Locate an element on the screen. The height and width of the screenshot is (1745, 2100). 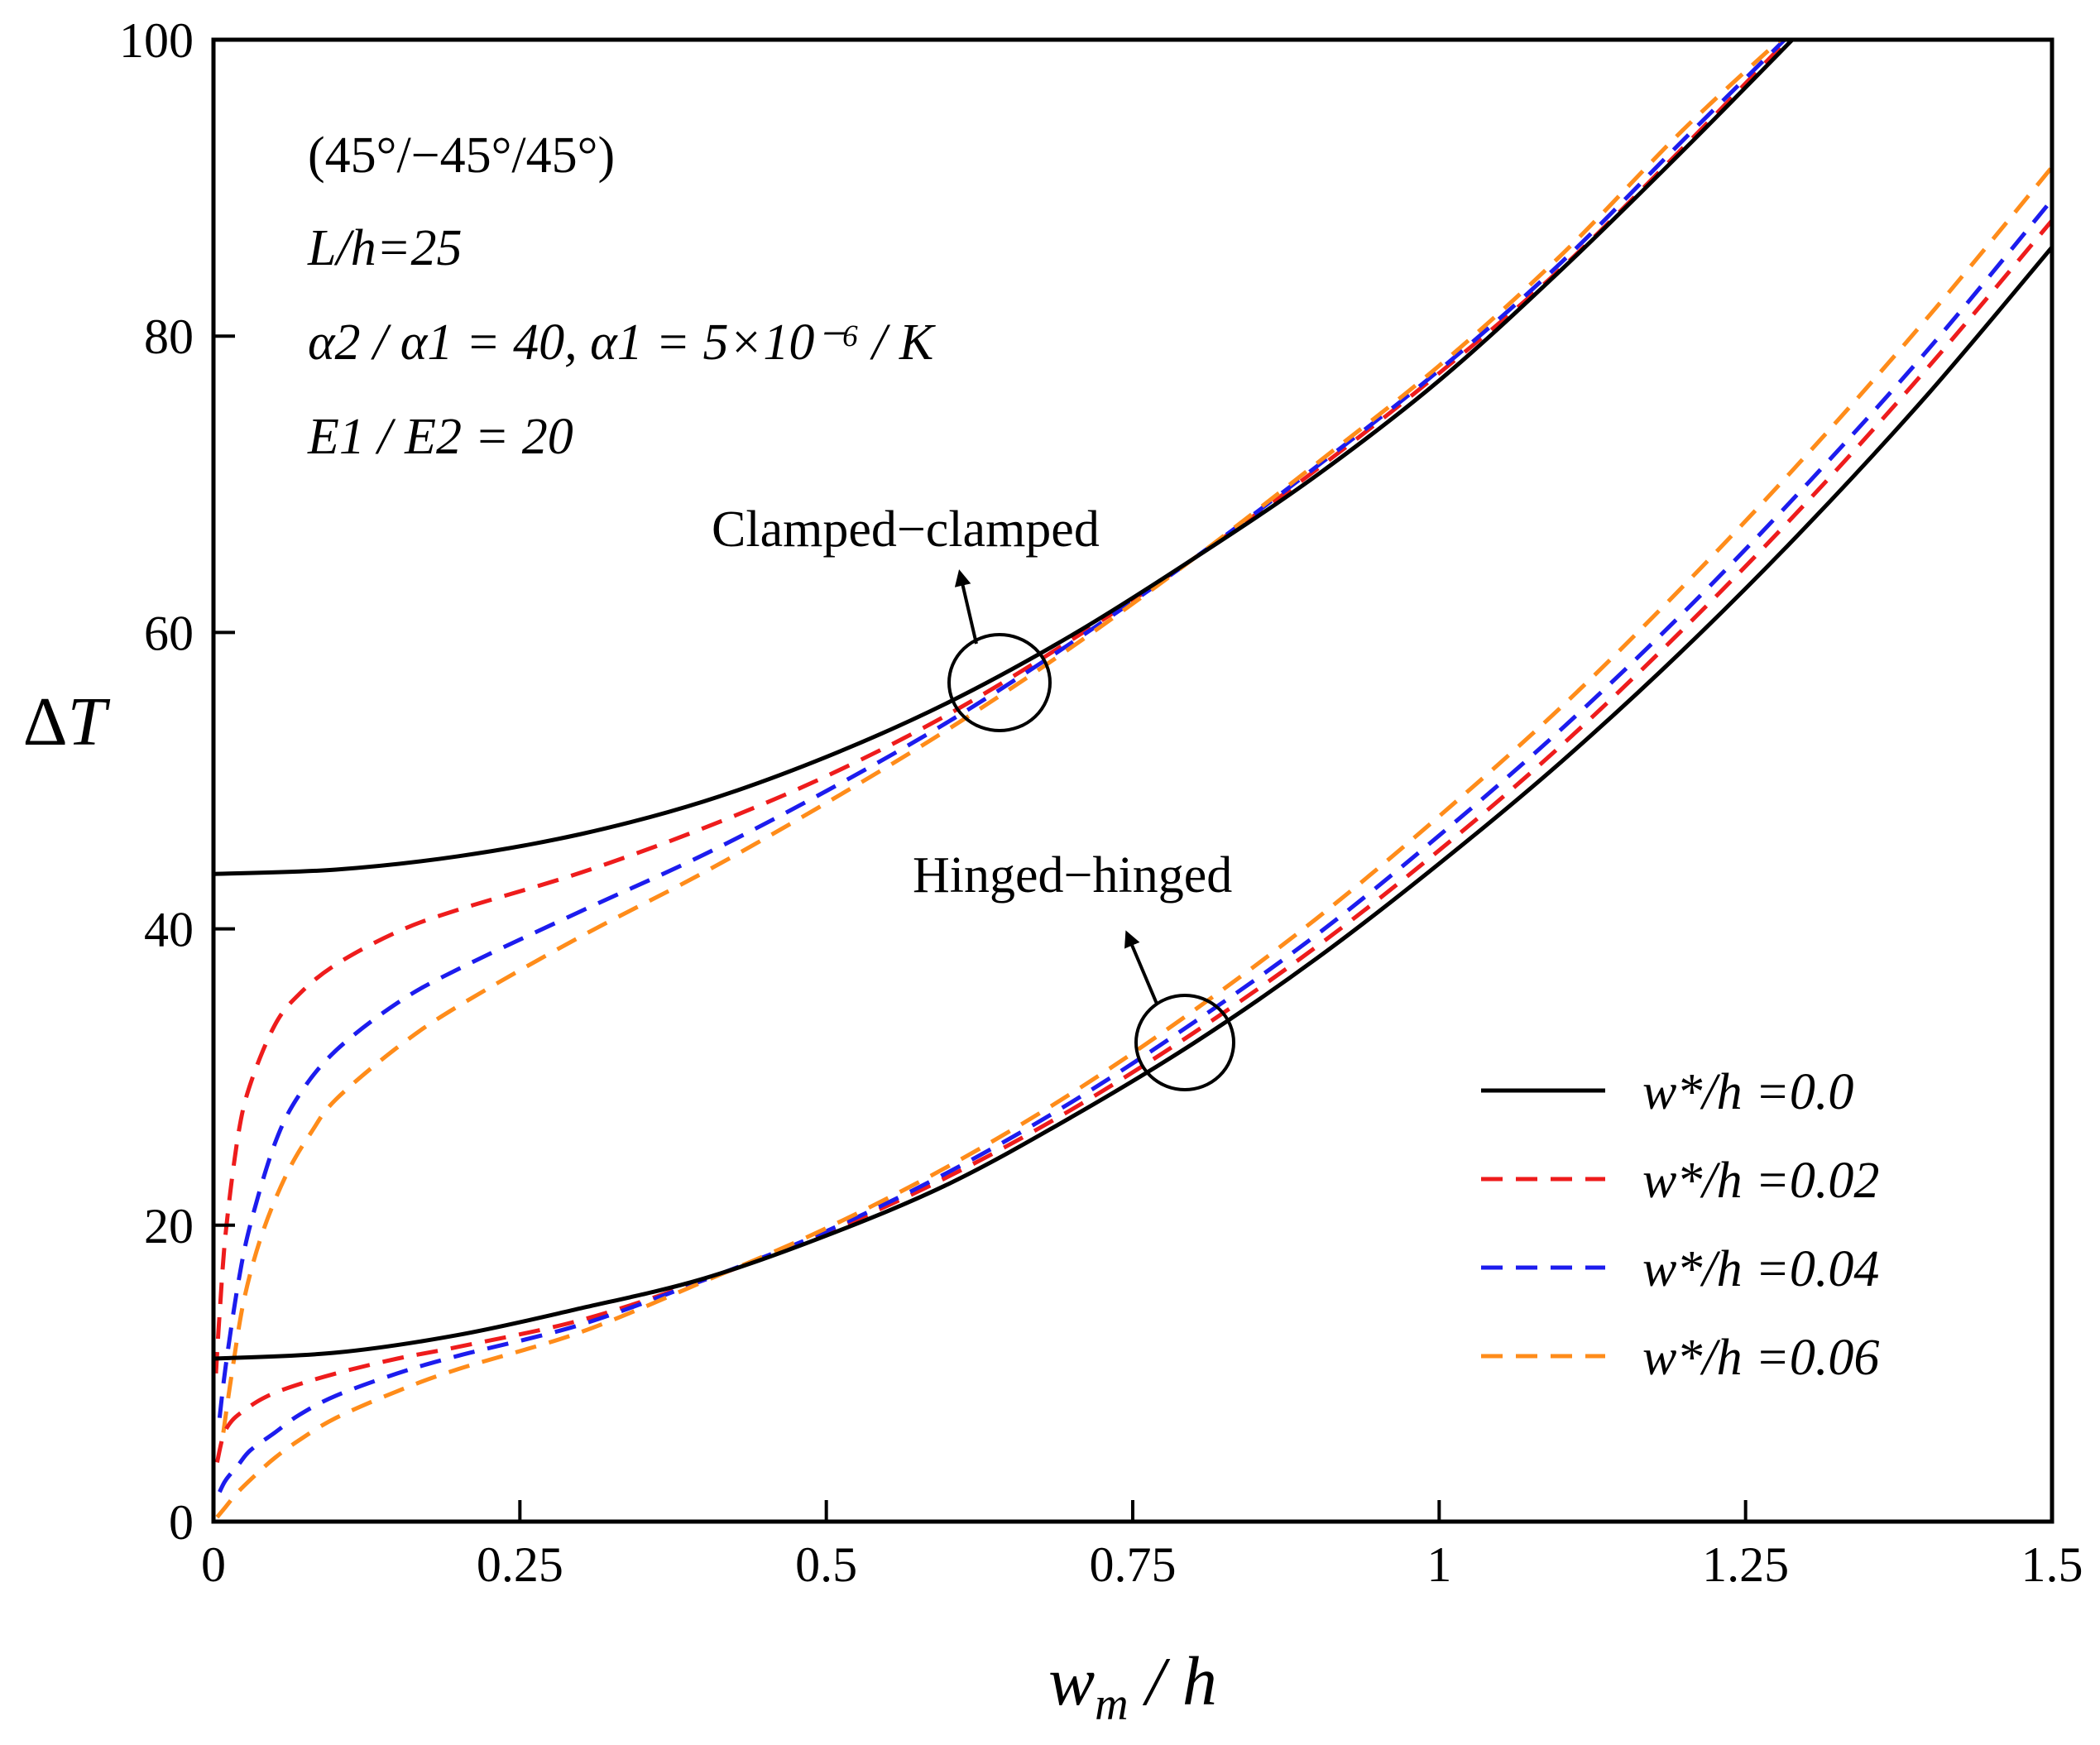
clamped-label: Clamped−clamped is located at coordinates (906, 529).